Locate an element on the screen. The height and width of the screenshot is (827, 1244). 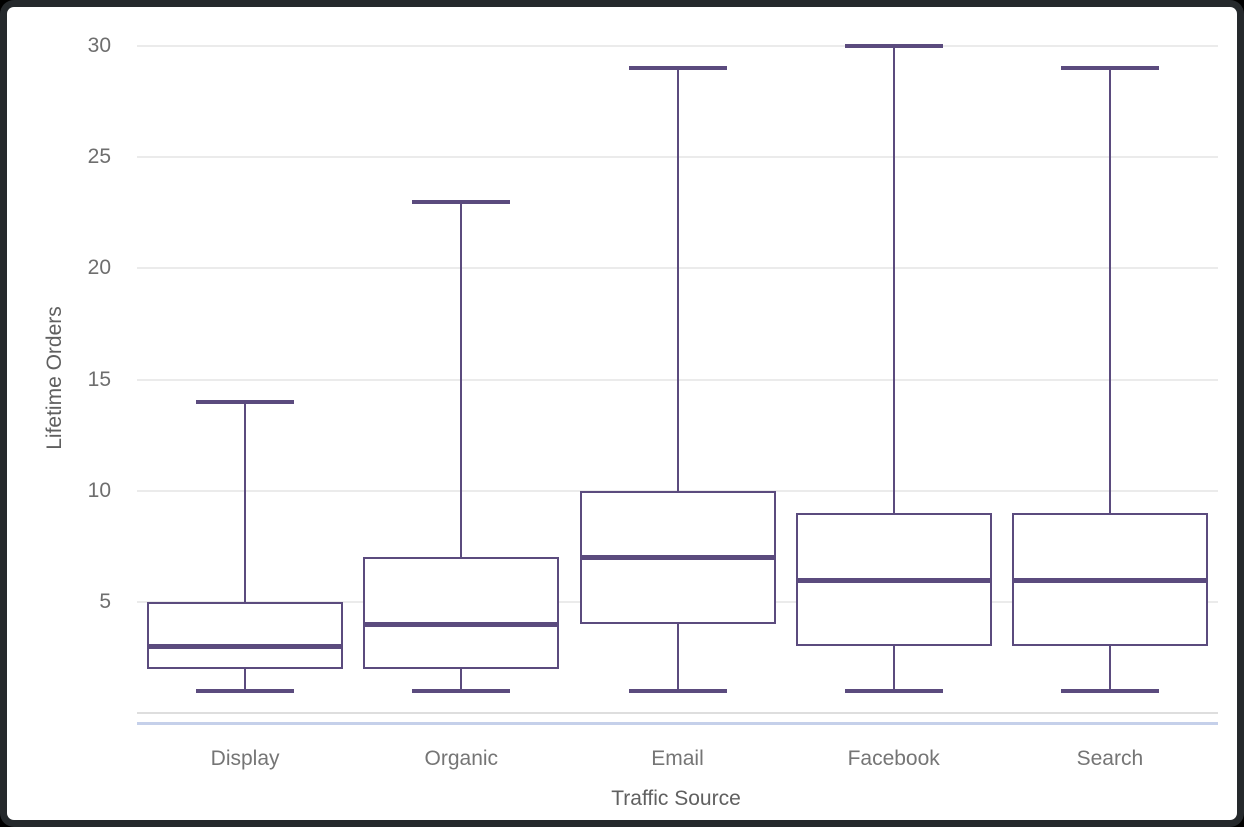
category-label: Display is located at coordinates (245, 758).